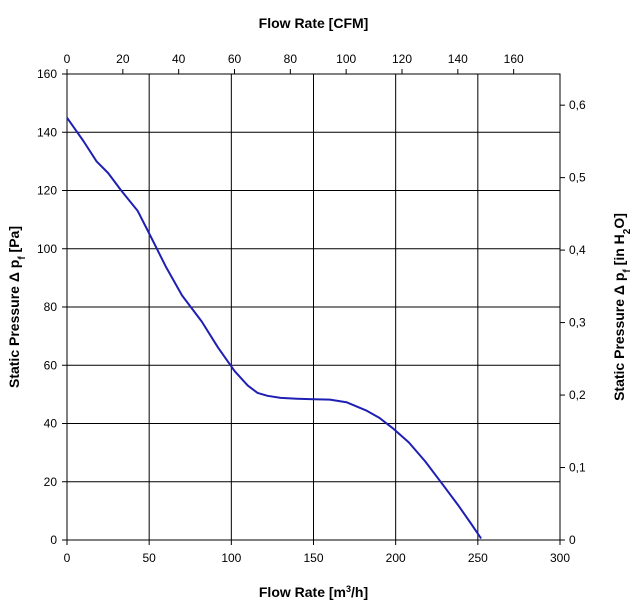 This screenshot has height=611, width=640. I want to click on y-tick-label-left: 0, so click(53, 540).